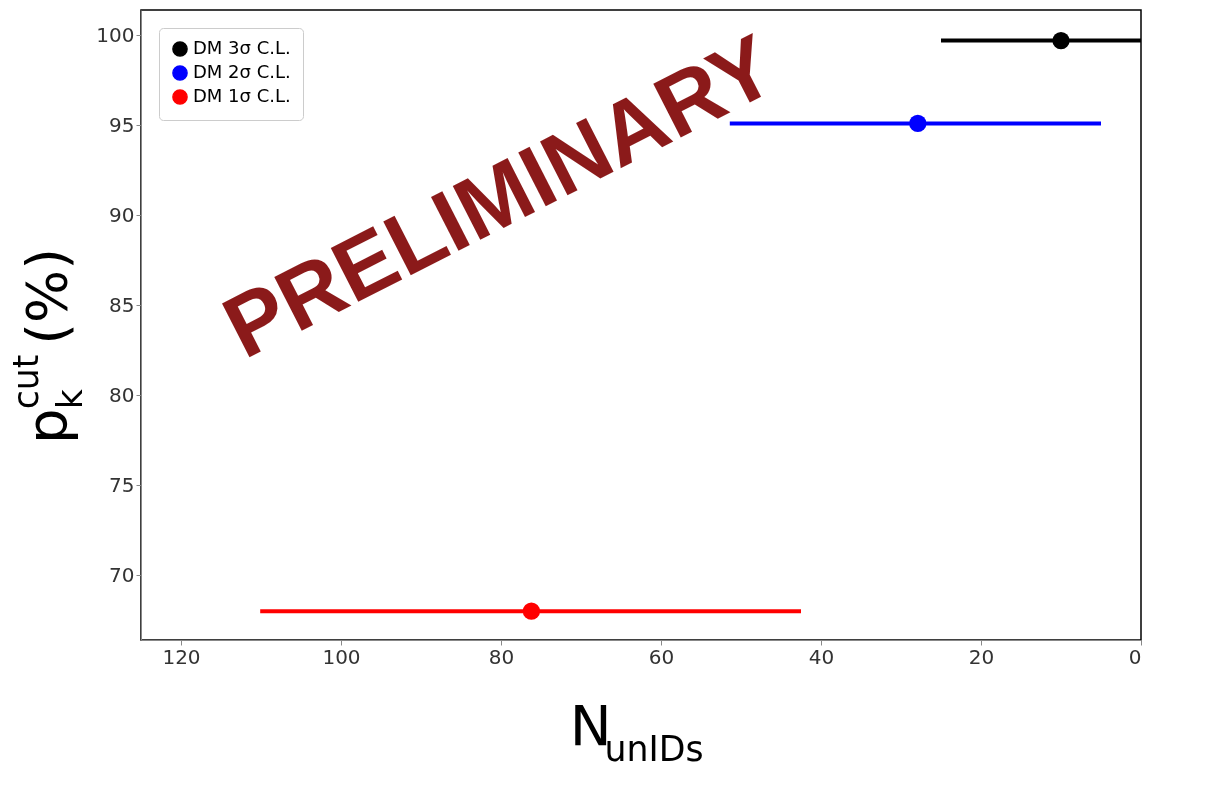 The image size is (1230, 809). Describe the element at coordinates (48, 346) in the screenshot. I see `y-axis-title: pkcut (%)` at that location.